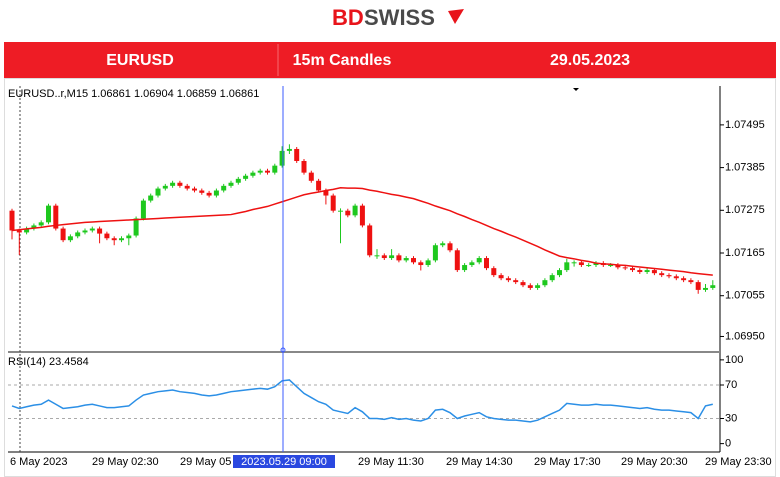  What do you see at coordinates (745, 210) in the screenshot?
I see `y-tick-label: 1.07275` at bounding box center [745, 210].